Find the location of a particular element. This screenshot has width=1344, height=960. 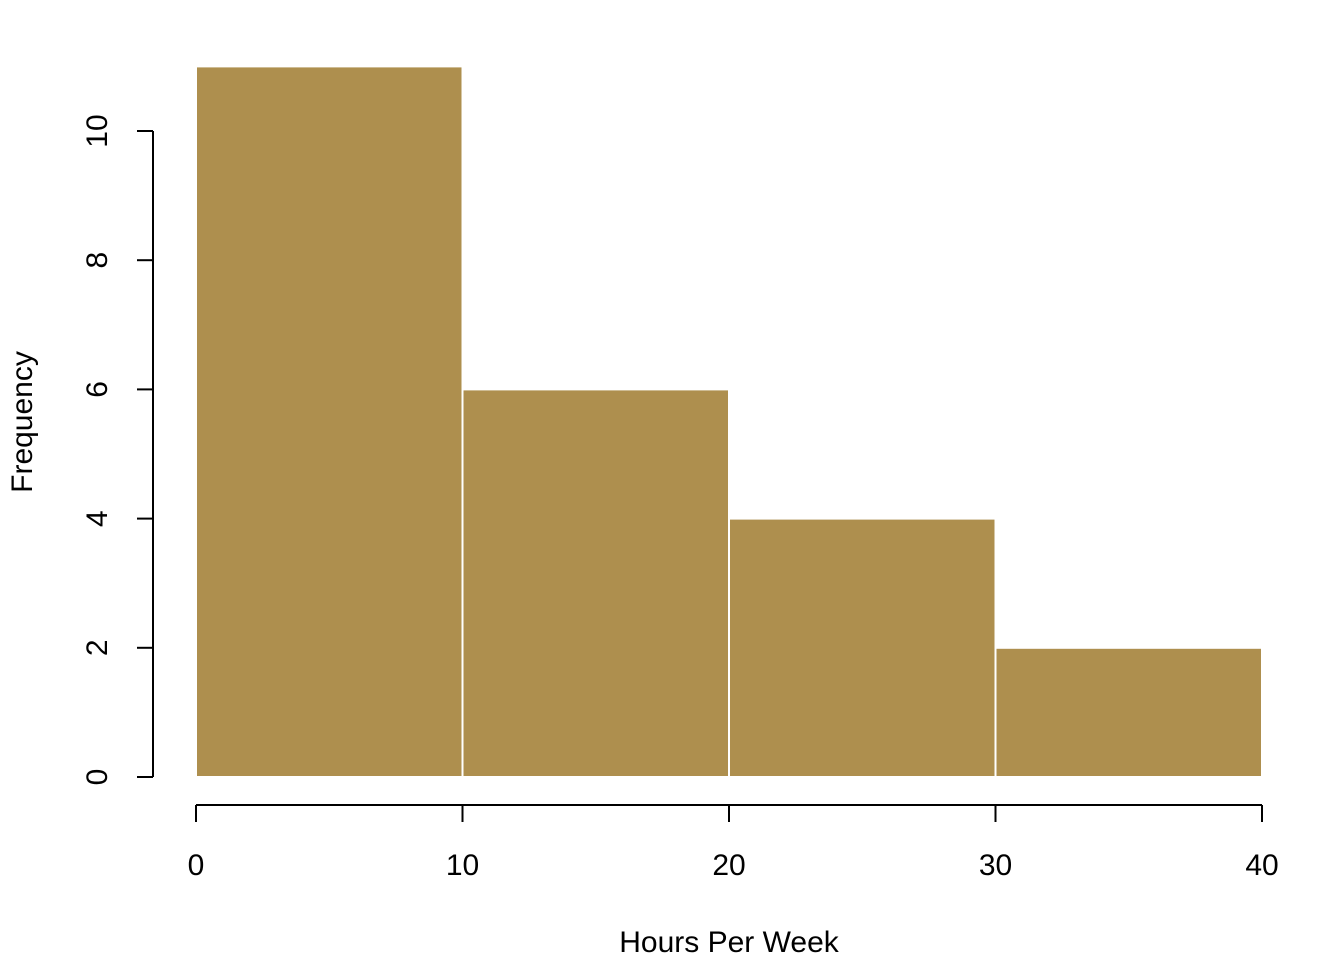

x-axis-title: Hours Per Week is located at coordinates (729, 942).